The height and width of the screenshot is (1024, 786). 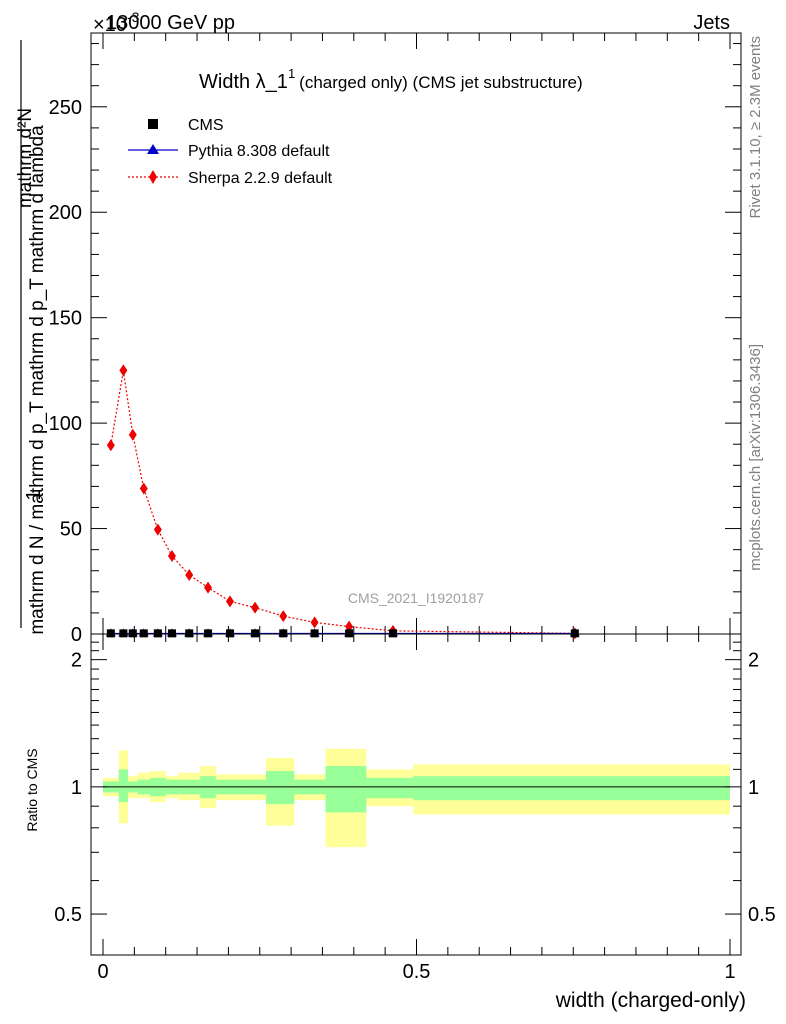 What do you see at coordinates (753, 661) in the screenshot?
I see `ratio-y-tick-label-right: 2` at bounding box center [753, 661].